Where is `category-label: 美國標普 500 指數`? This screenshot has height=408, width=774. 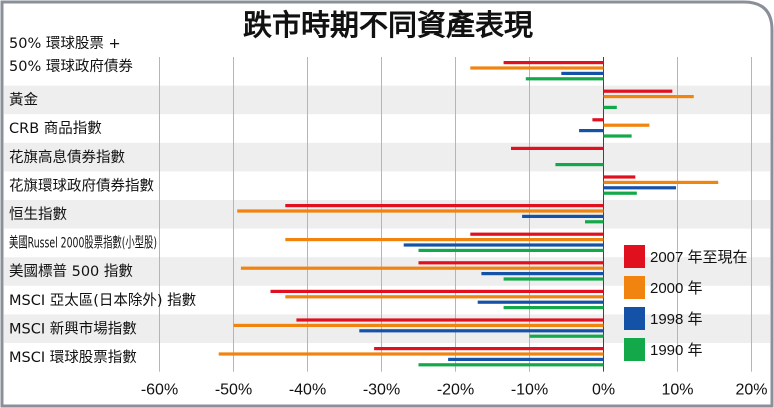
category-label: 美國標普 500 指數 is located at coordinates (71, 271).